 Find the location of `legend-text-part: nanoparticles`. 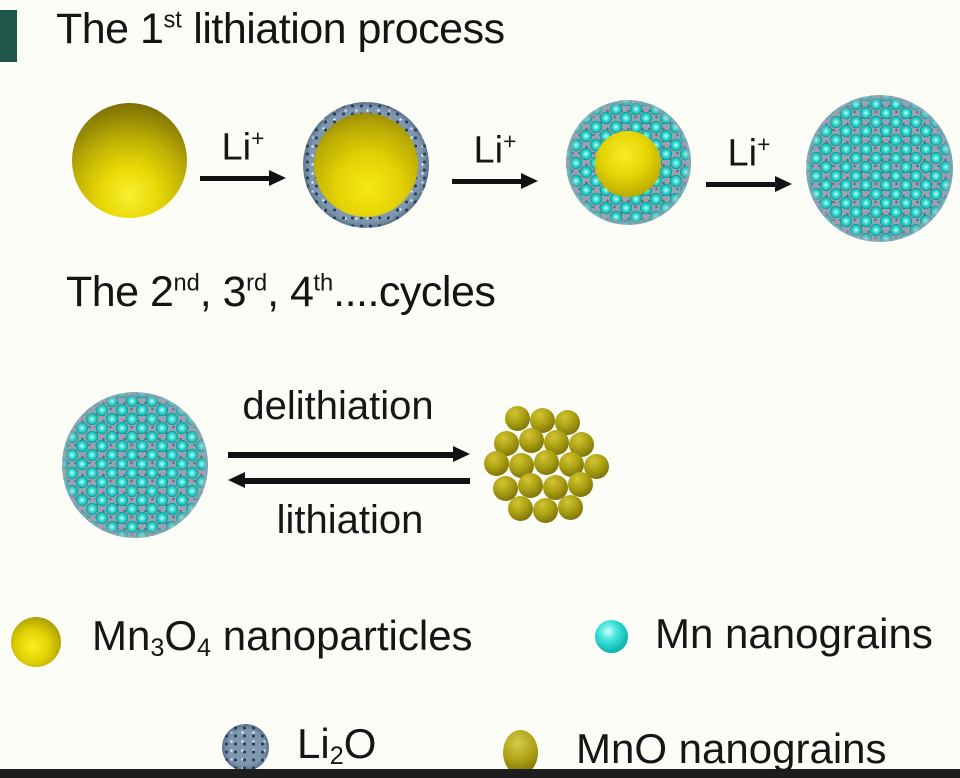

legend-text-part: nanoparticles is located at coordinates (342, 635).